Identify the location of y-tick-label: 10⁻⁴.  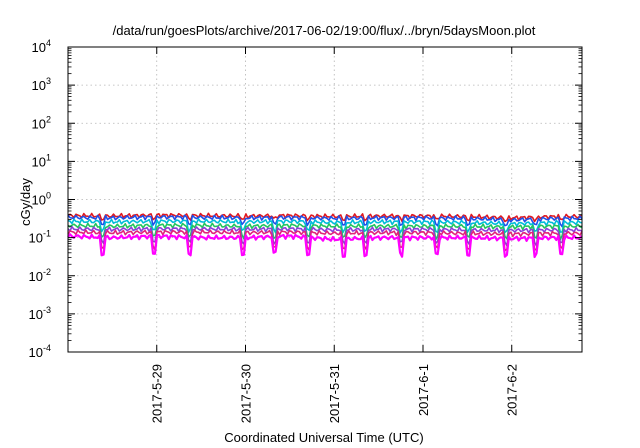
(40, 351).